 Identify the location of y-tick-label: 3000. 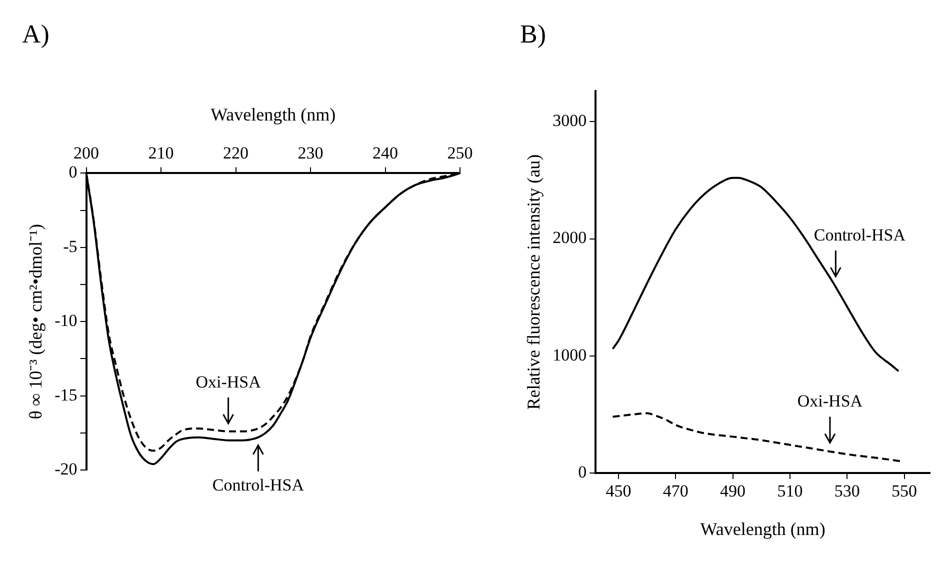
(569, 120).